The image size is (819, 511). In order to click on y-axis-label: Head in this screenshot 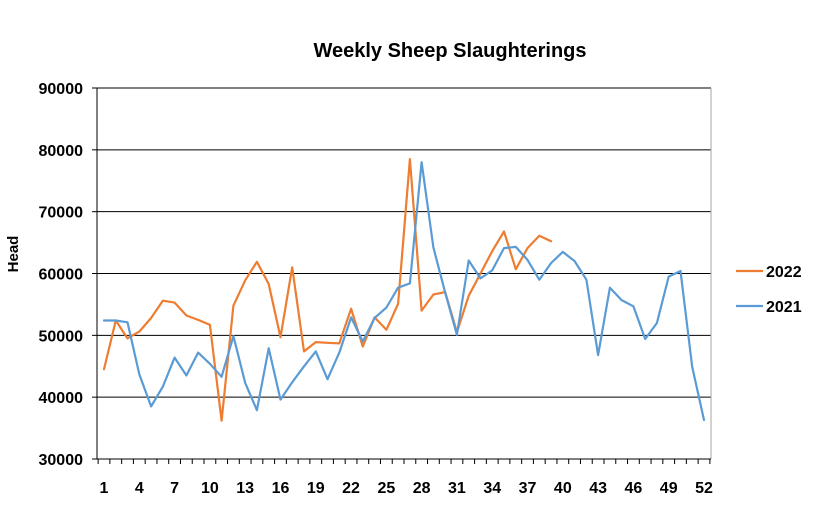, I will do `click(13, 254)`.